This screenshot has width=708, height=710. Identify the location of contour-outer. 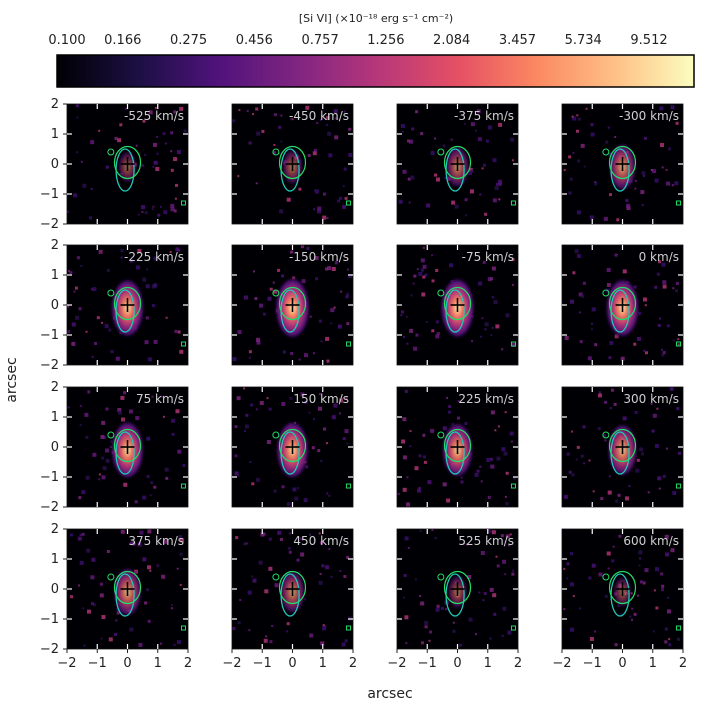
(127, 162).